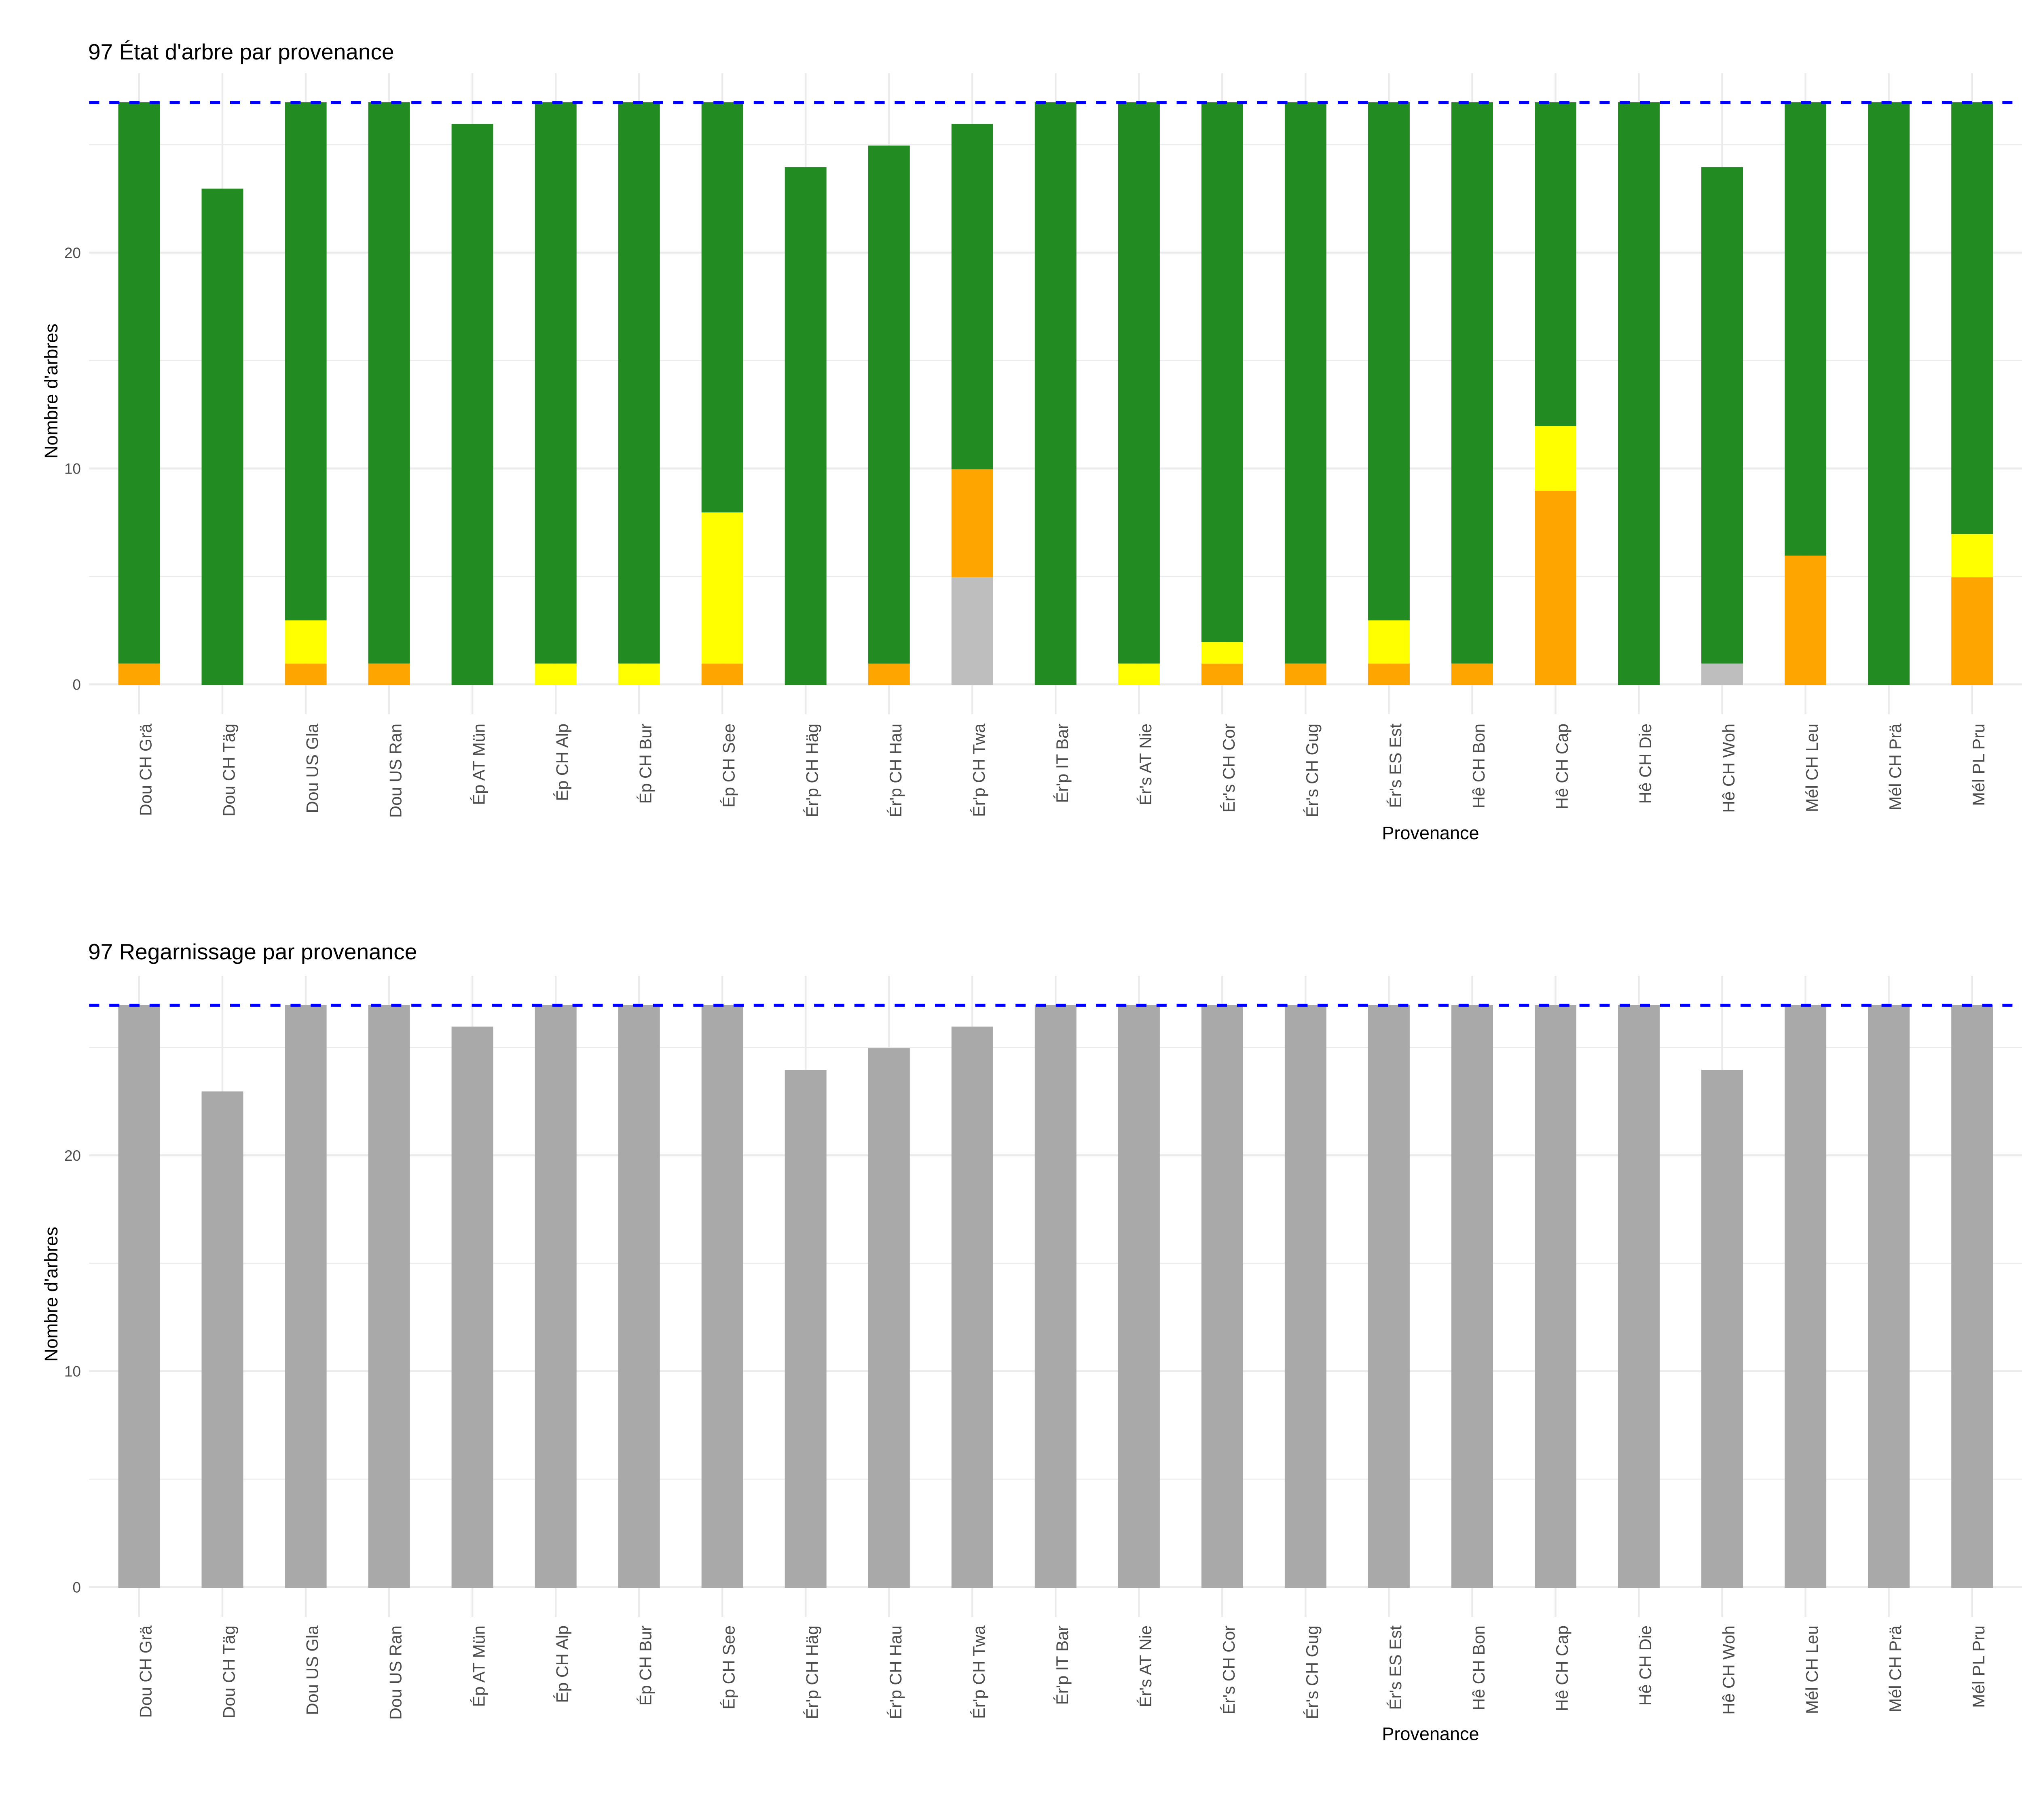 The height and width of the screenshot is (1820, 2022). I want to click on svg-text: 97 État d'arbre par provenance, so click(241, 52).